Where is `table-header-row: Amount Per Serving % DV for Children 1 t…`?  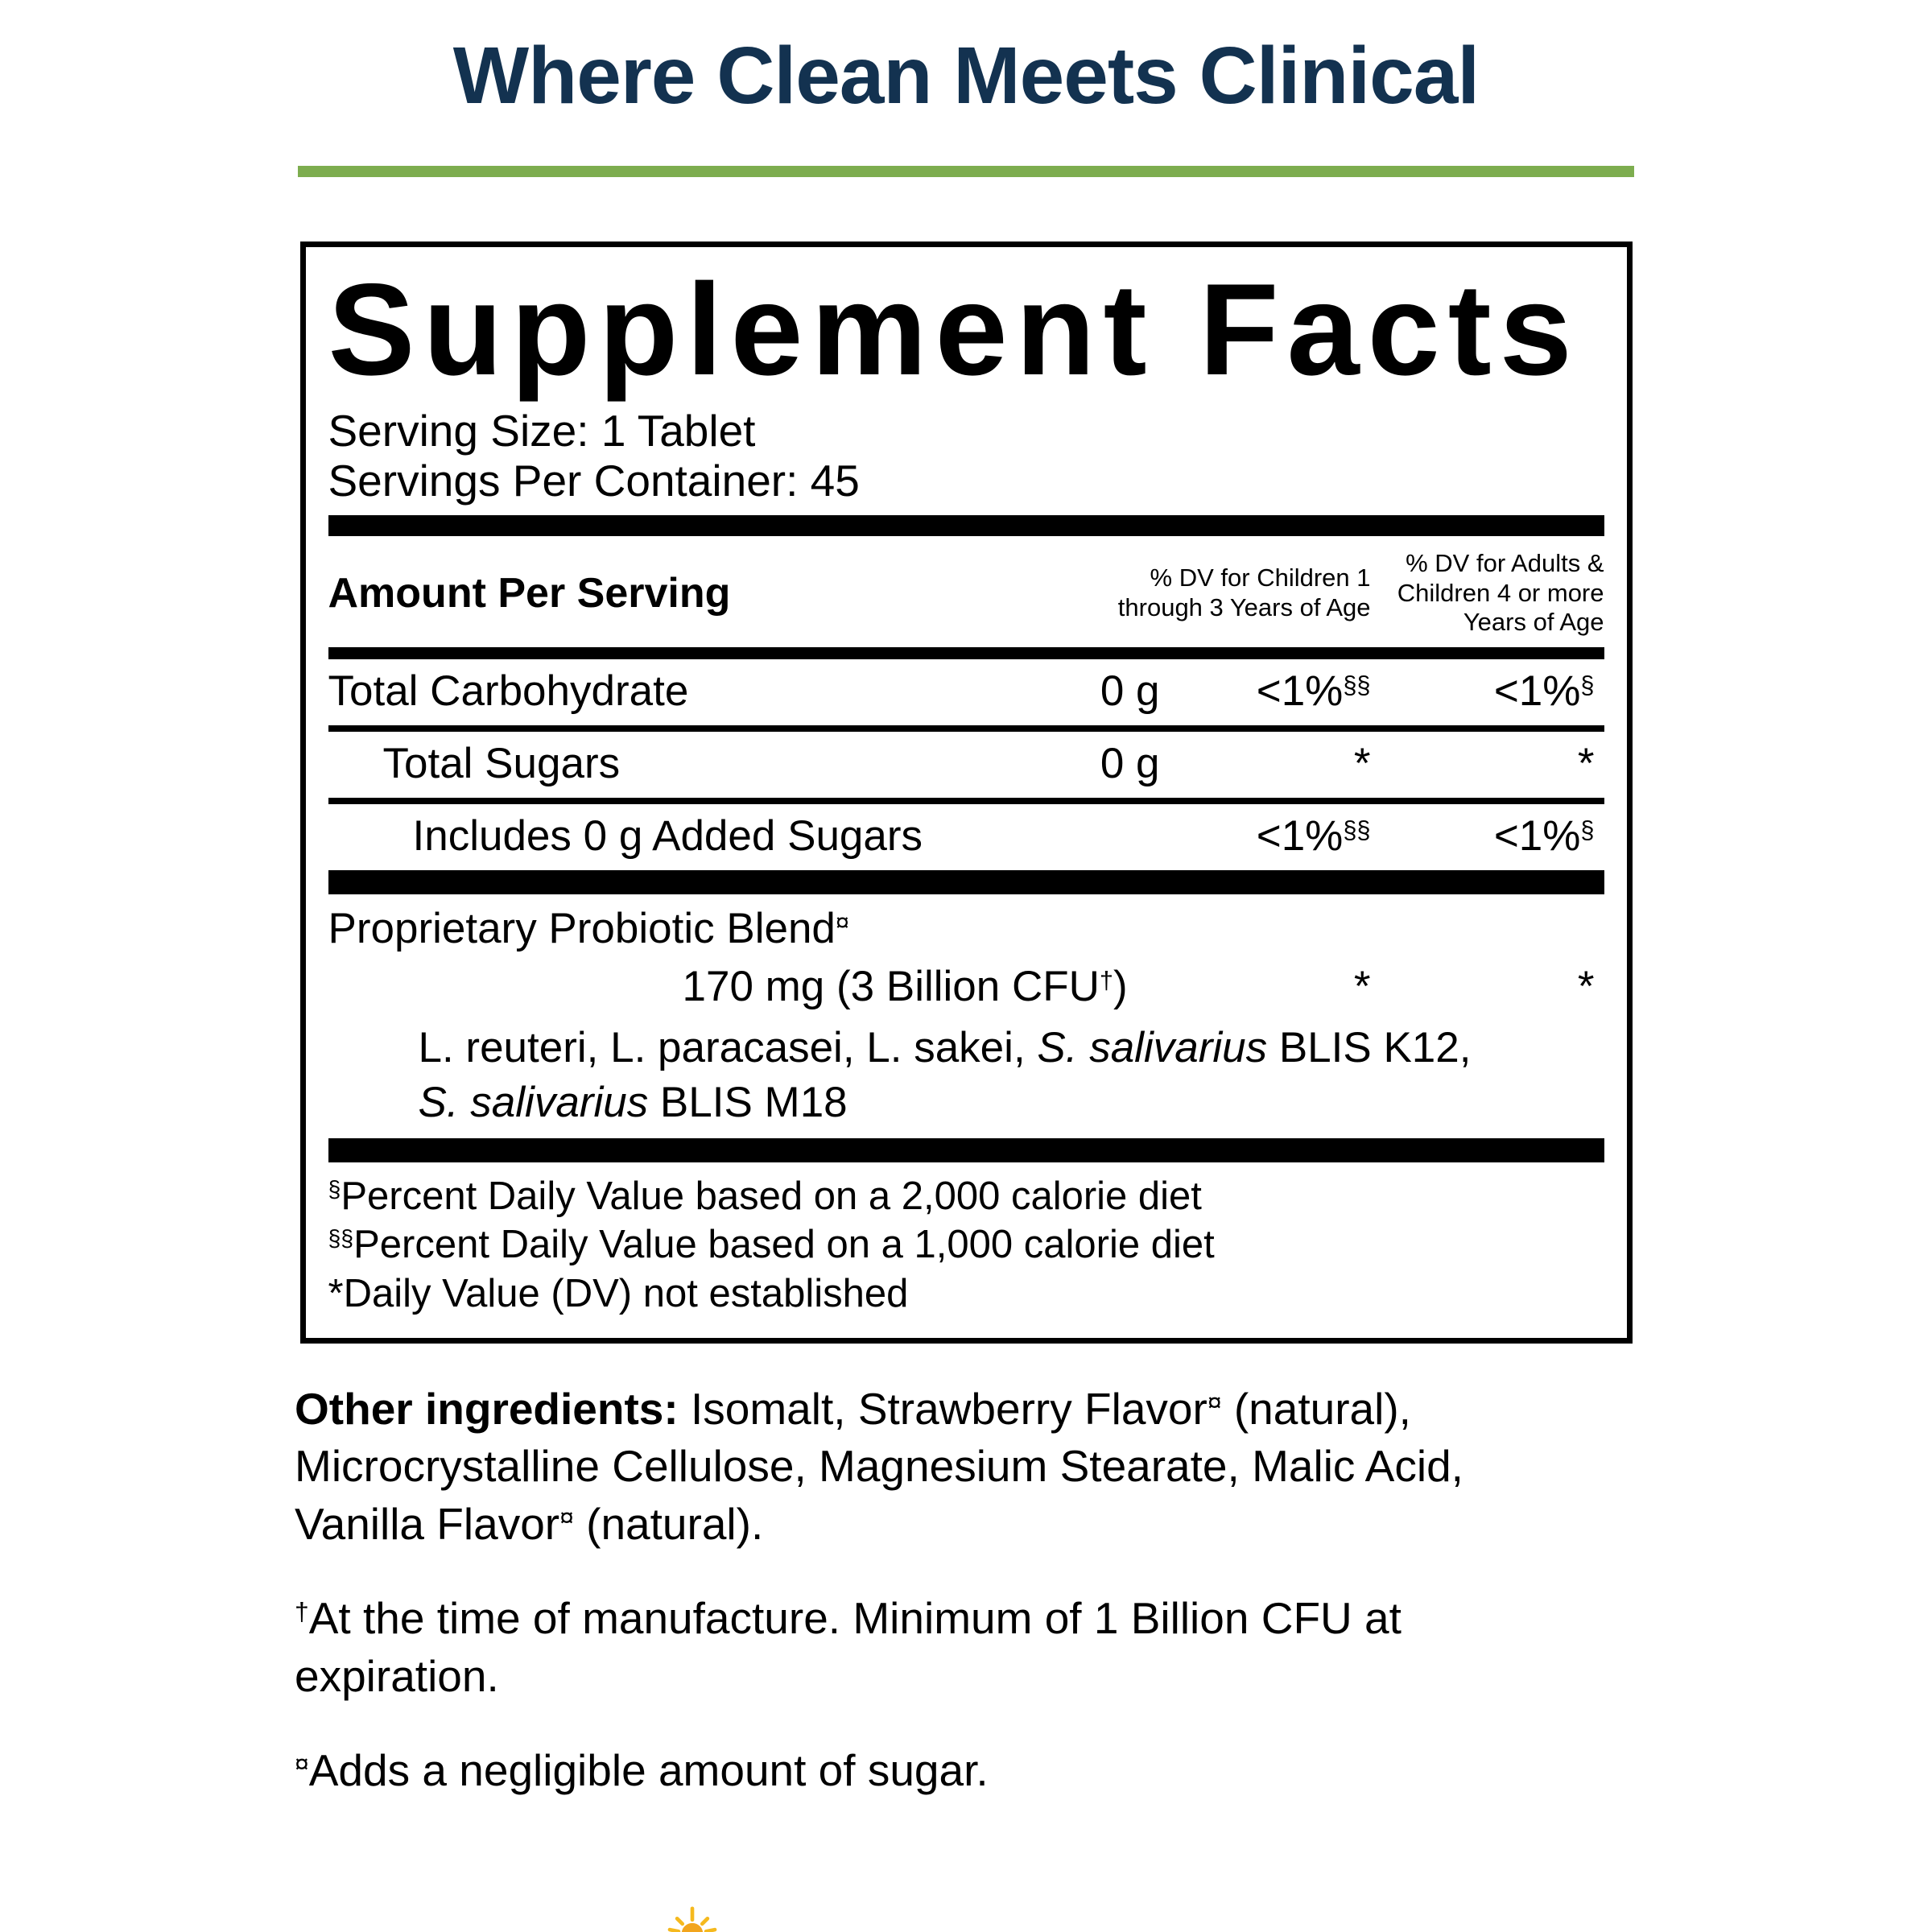
table-header-row: Amount Per Serving % DV for Children 1 t… is located at coordinates (966, 591).